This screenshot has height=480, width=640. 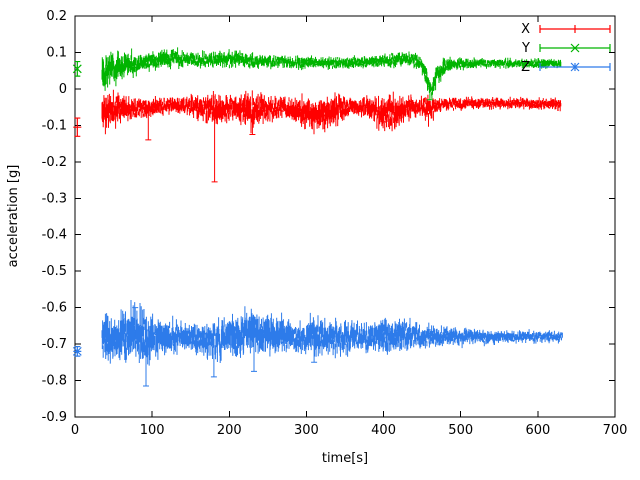 What do you see at coordinates (54, 125) in the screenshot?
I see `y-tick-label: -0.1` at bounding box center [54, 125].